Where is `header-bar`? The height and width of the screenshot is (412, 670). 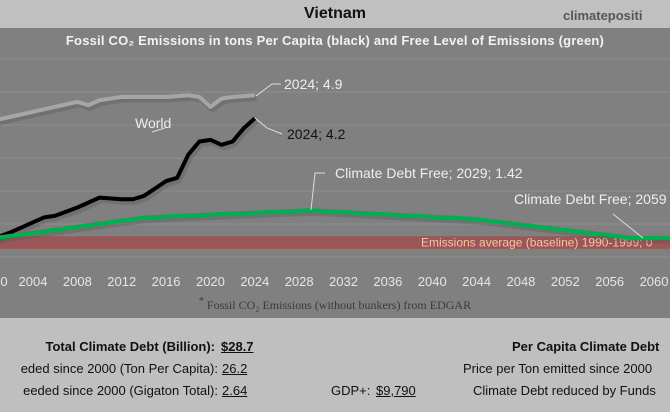 header-bar is located at coordinates (335, 14).